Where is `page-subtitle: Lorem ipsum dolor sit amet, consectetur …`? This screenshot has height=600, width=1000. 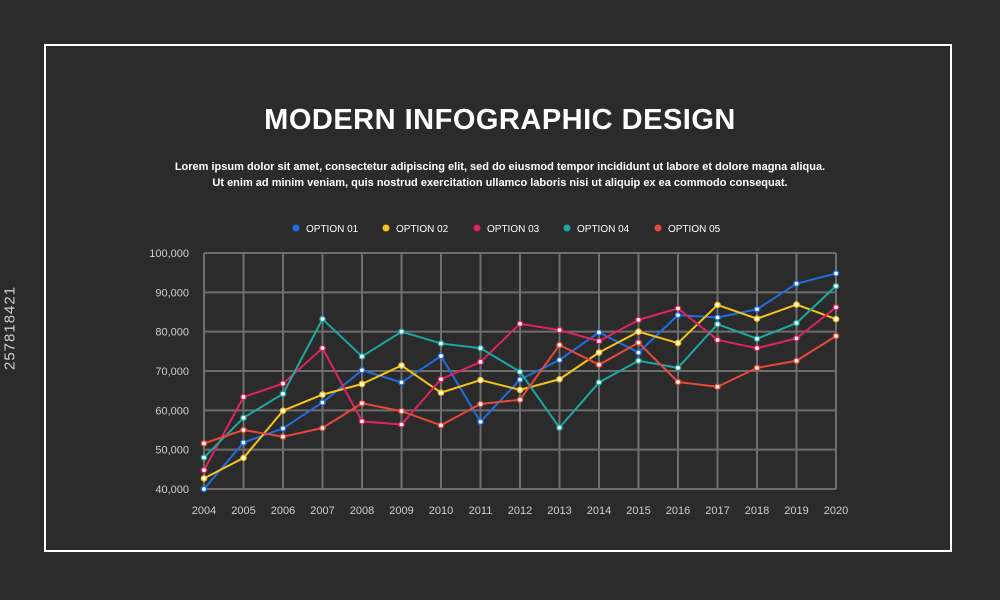 page-subtitle: Lorem ipsum dolor sit amet, consectetur … is located at coordinates (500, 175).